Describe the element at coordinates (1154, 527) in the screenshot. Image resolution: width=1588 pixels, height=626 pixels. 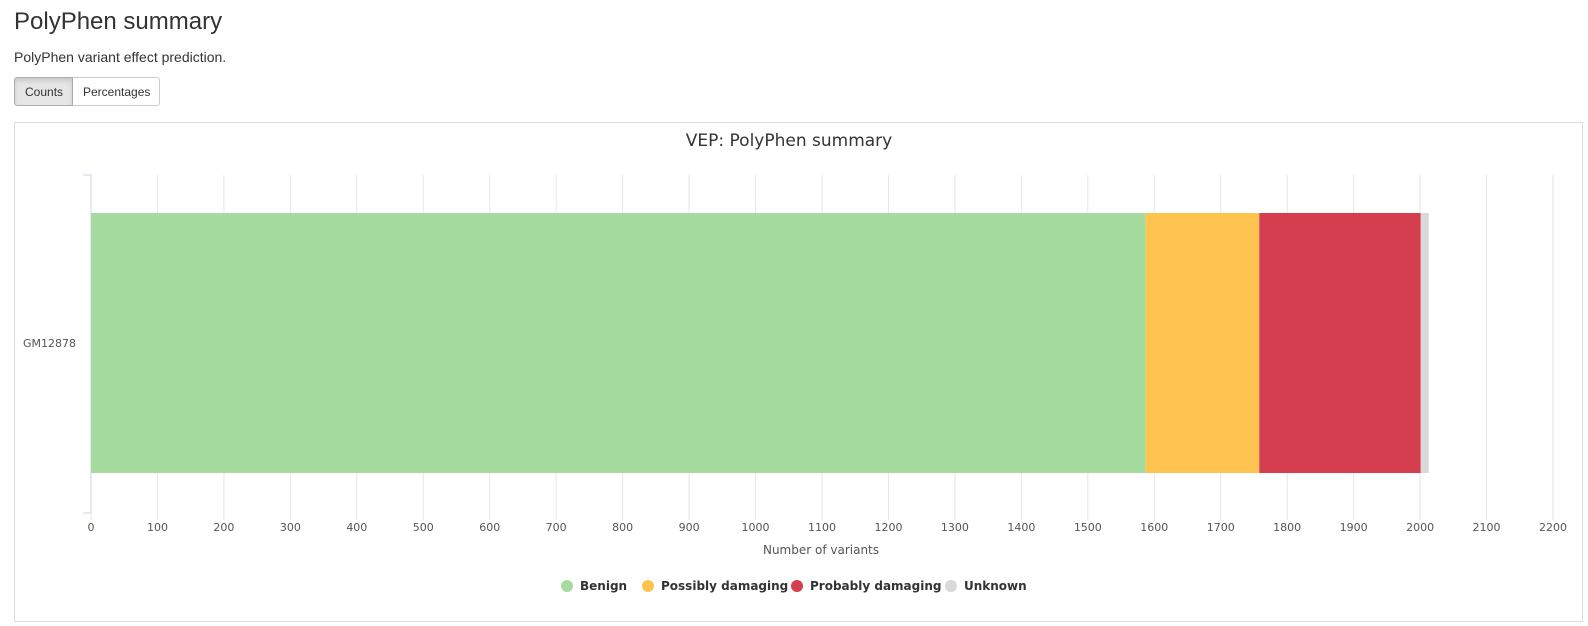
I see `x-tick-label: 1600` at that location.